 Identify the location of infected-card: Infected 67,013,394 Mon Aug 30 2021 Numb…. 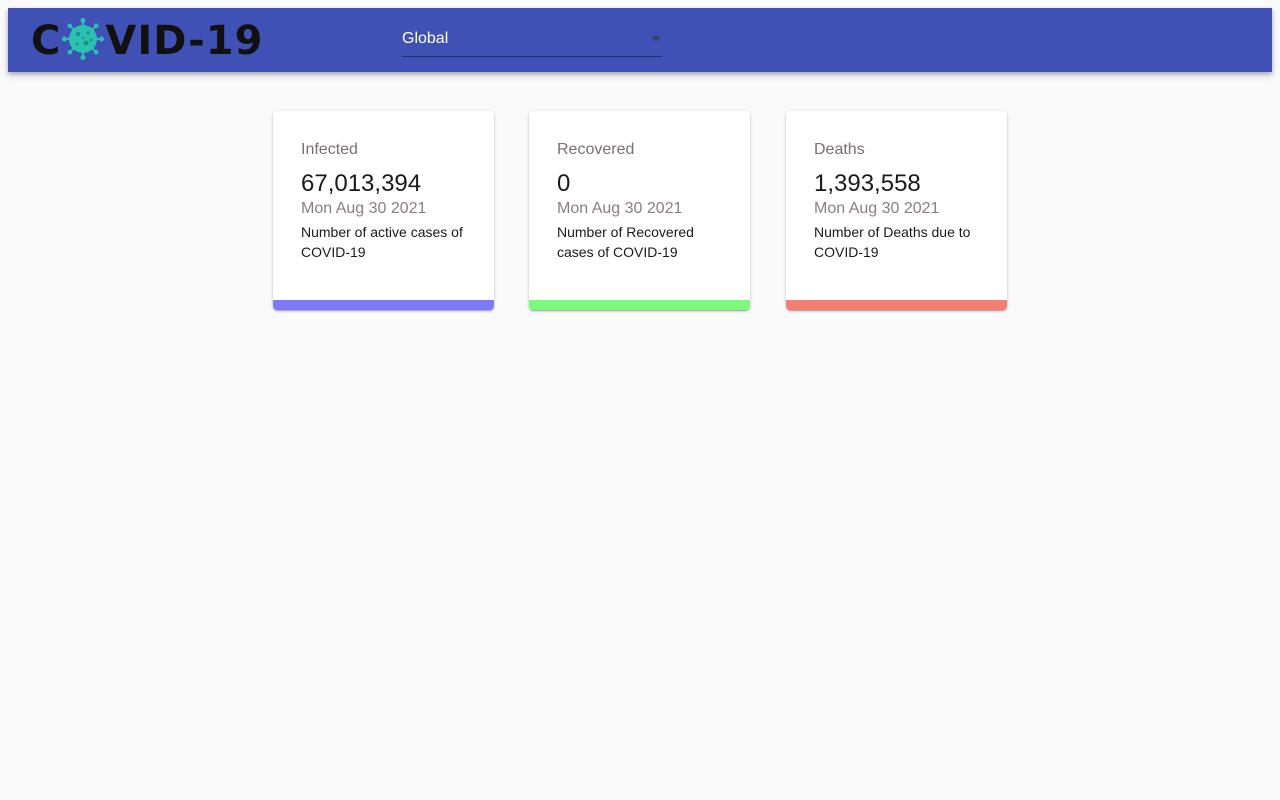
(383, 210).